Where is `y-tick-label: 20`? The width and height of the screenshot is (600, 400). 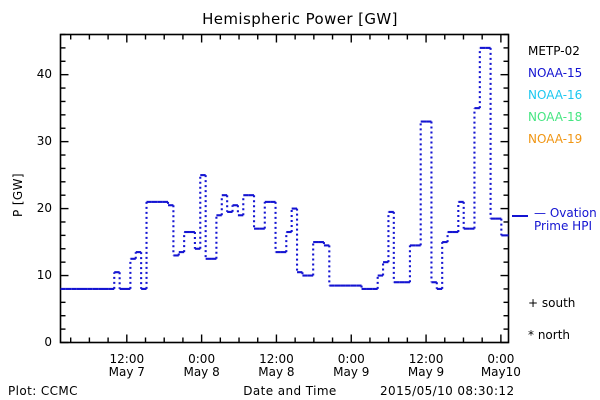 y-tick-label: 20 is located at coordinates (44, 207).